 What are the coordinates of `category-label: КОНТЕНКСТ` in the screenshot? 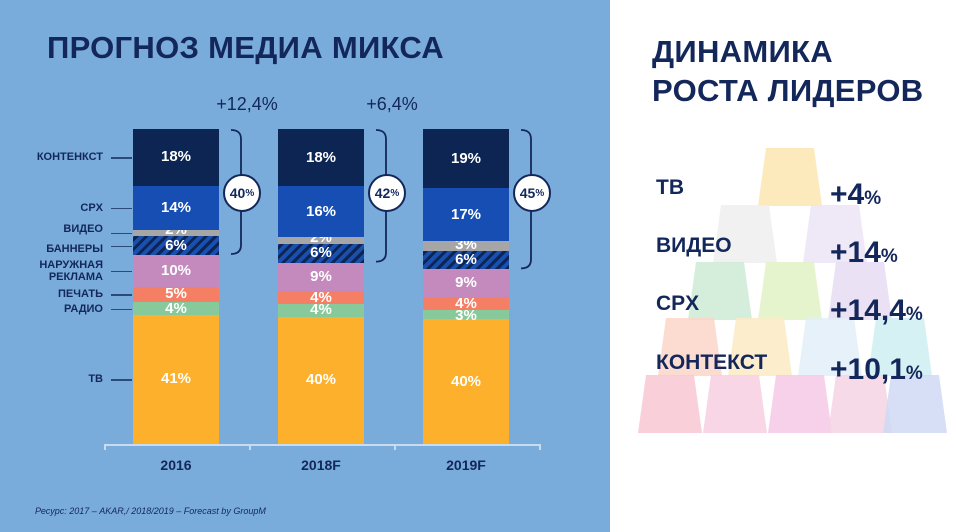 It's located at (69, 157).